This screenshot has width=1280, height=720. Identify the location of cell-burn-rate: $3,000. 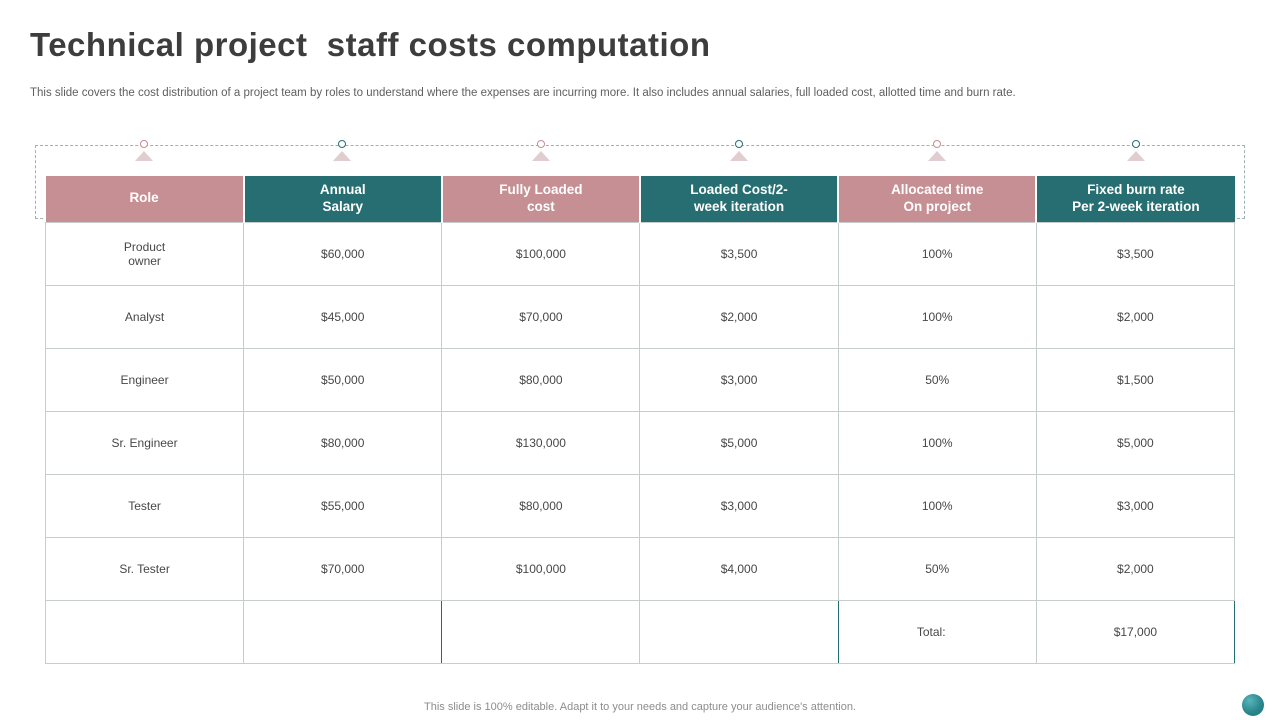
(1135, 505).